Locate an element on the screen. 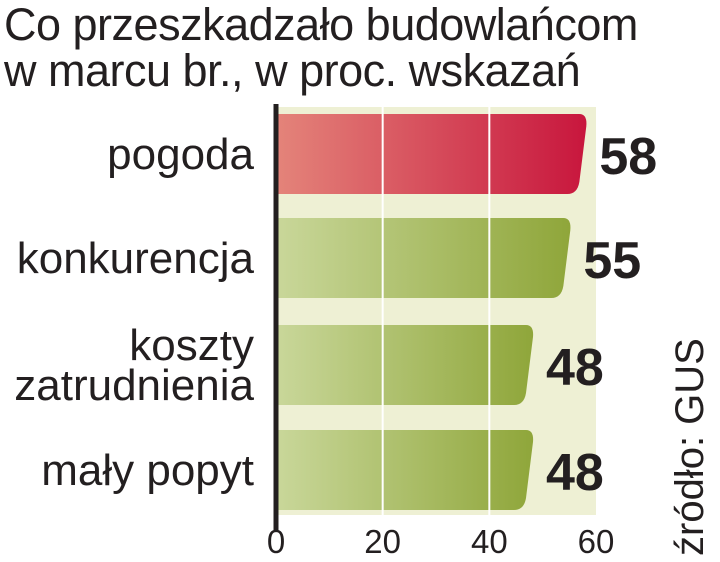  value-label-1: 55 is located at coordinates (612, 261).